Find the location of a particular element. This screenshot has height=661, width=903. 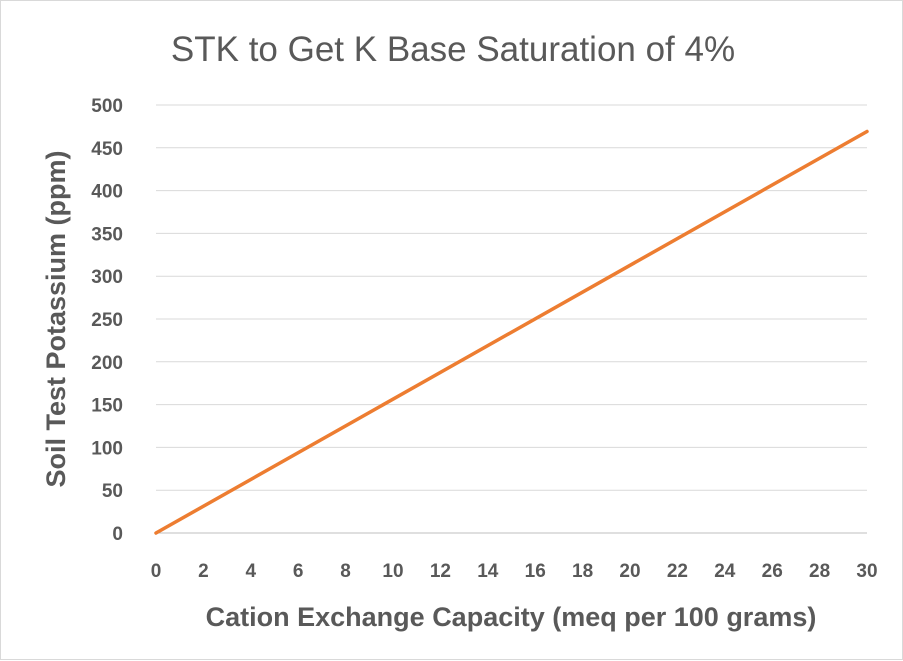

y-tick-label: 400 is located at coordinates (107, 192).